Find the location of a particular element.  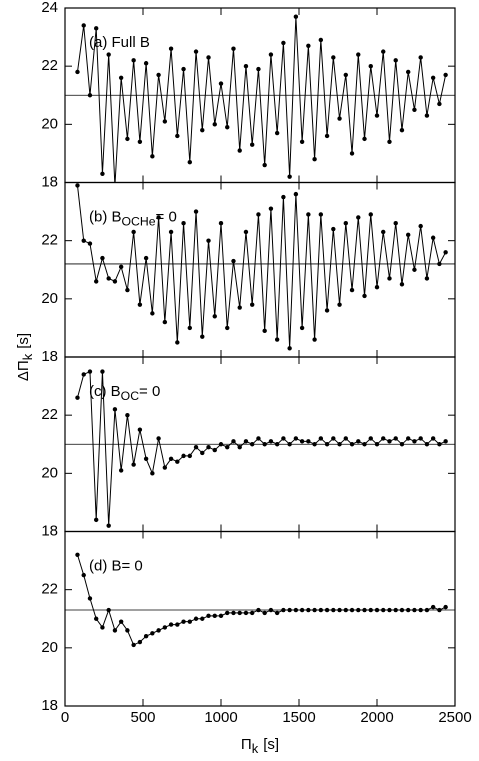

y-tick-label: 24 is located at coordinates (49, 8).